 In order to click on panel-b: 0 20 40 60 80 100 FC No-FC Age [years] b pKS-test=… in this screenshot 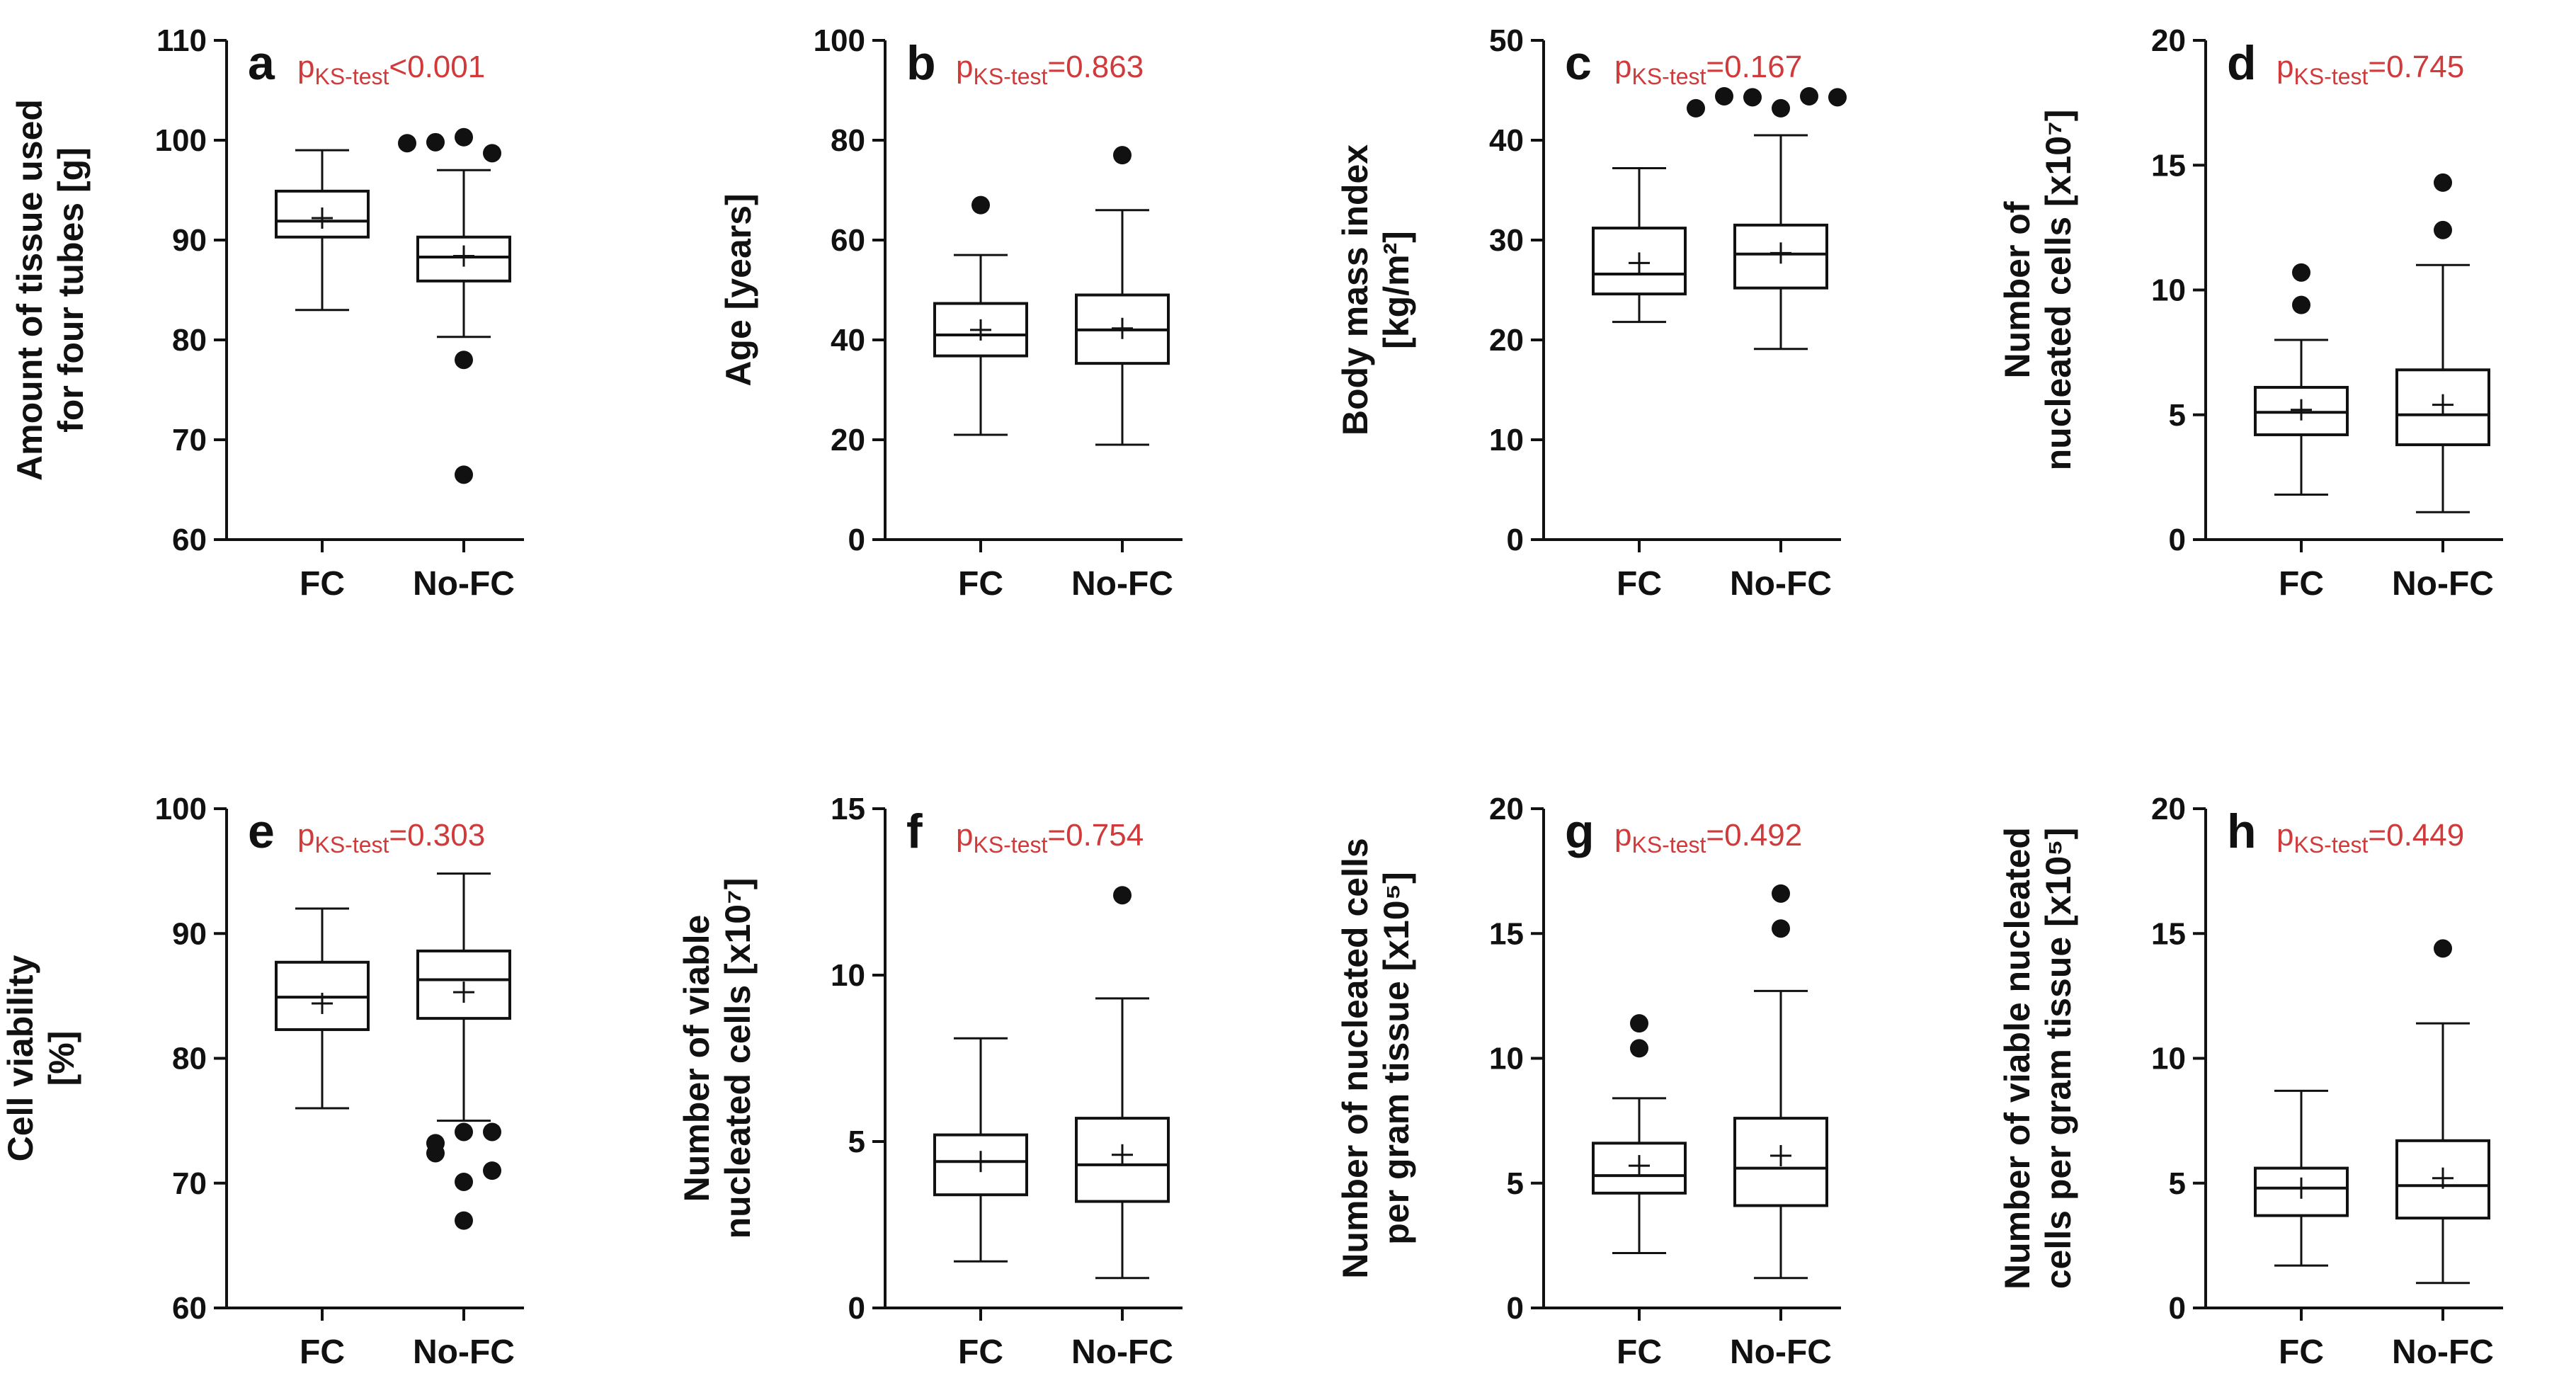, I will do `click(951, 313)`.